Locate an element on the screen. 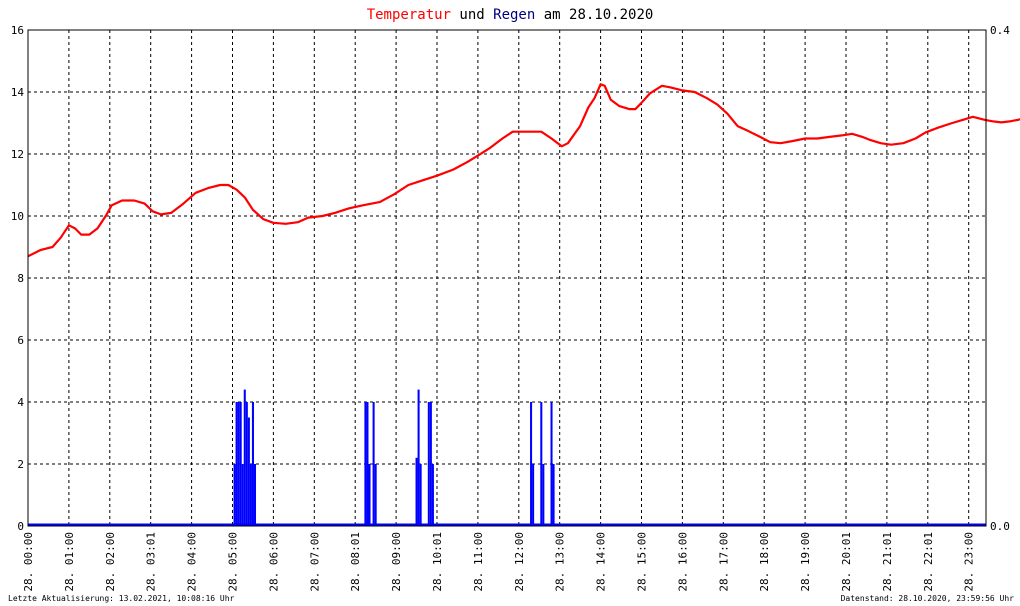 Image resolution: width=1020 pixels, height=606 pixels. y-axis-right: 0.0 0.4 is located at coordinates (1000, 278).